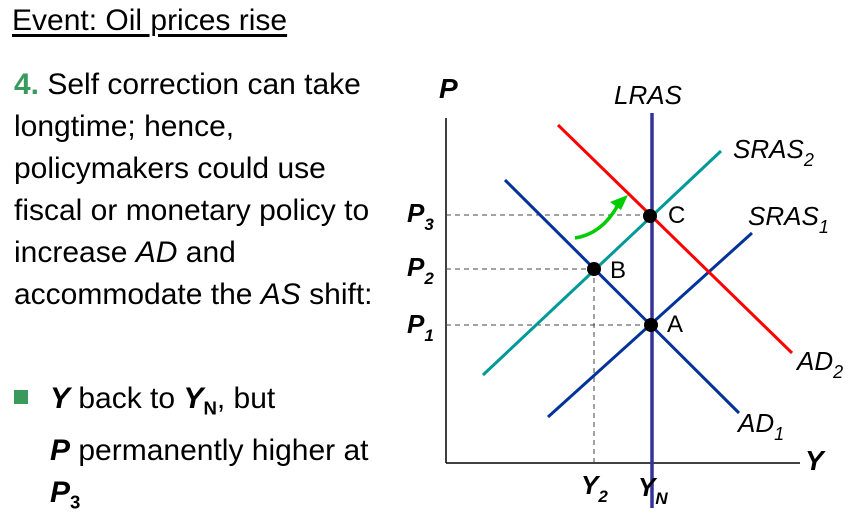 The width and height of the screenshot is (863, 525). Describe the element at coordinates (21, 397) in the screenshot. I see `bullet-square-icon` at that location.